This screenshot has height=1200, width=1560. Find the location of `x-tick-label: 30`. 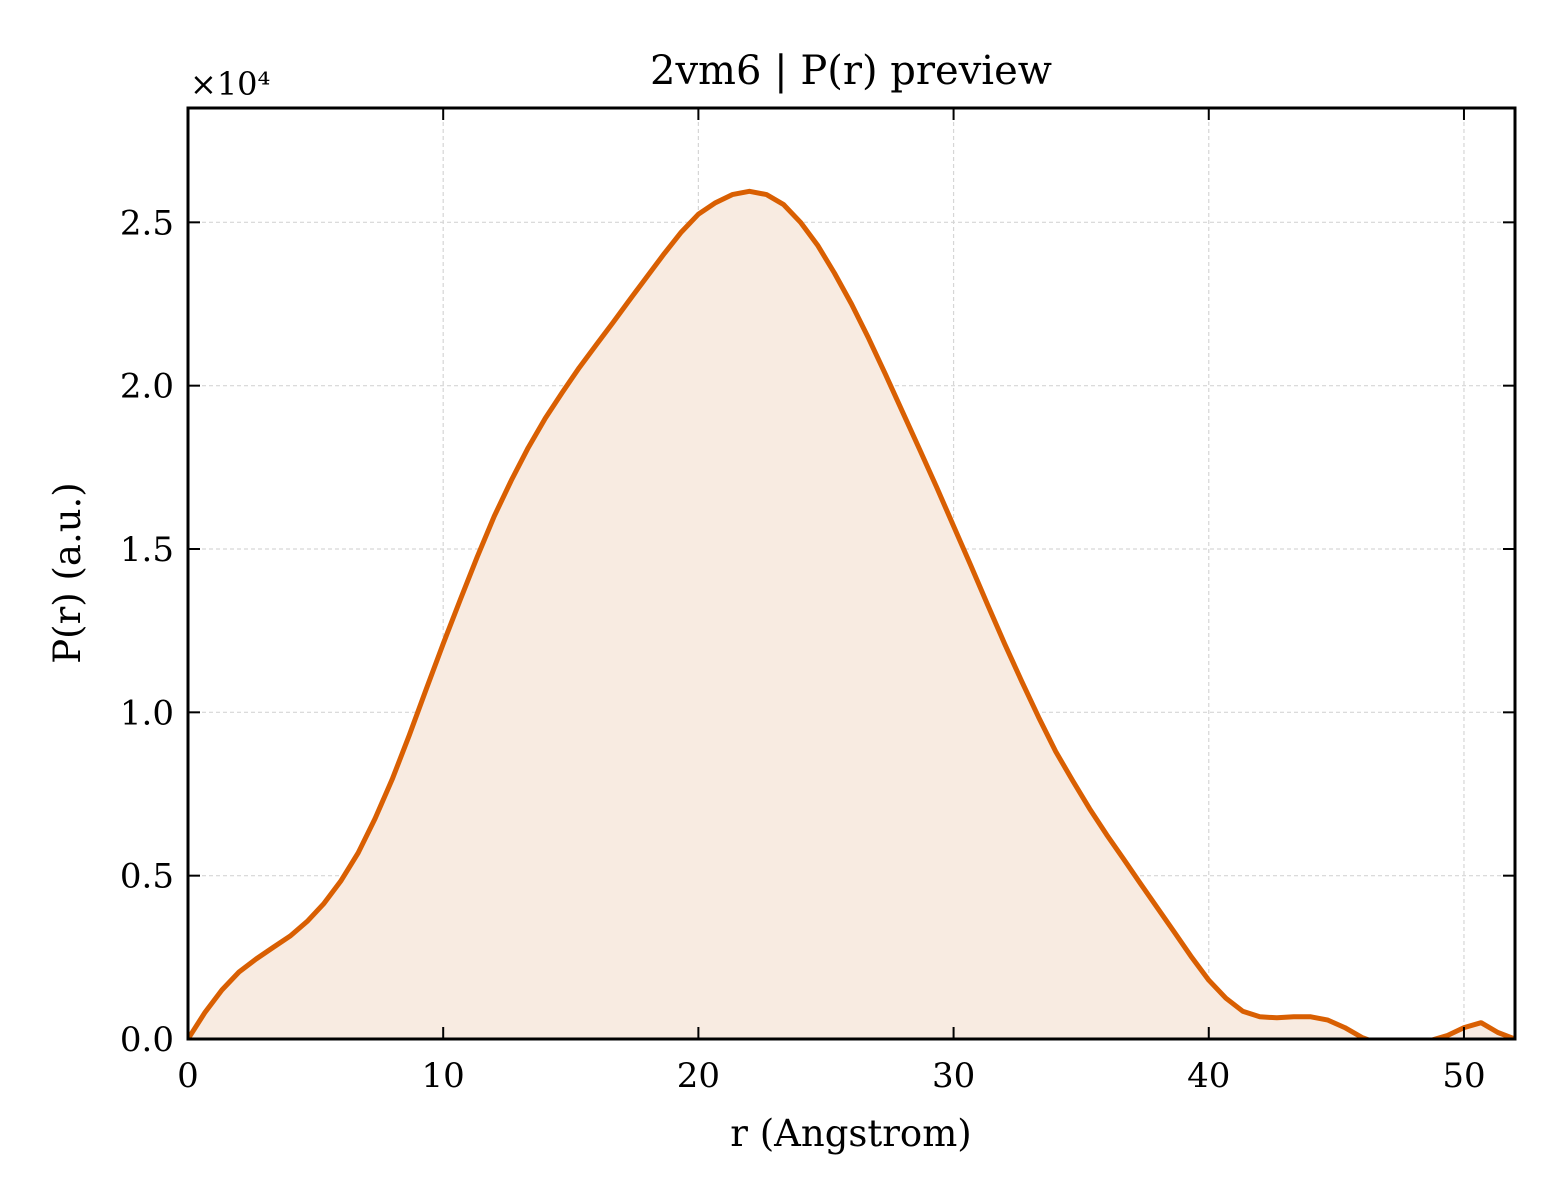

x-tick-label: 30 is located at coordinates (953, 1076).